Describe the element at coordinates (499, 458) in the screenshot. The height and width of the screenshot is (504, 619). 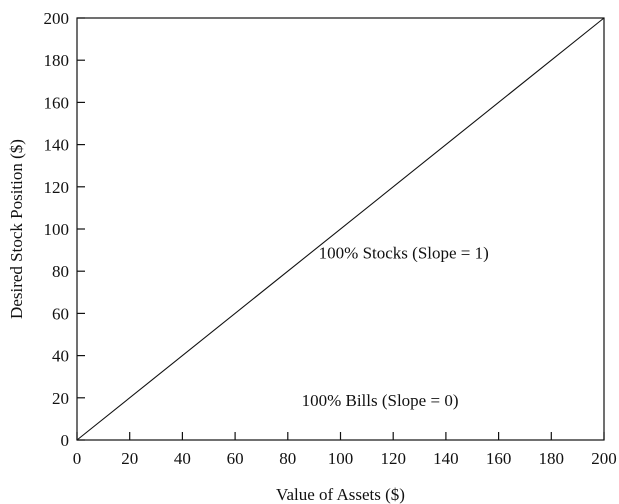
I see `x-tick-label: 160` at that location.